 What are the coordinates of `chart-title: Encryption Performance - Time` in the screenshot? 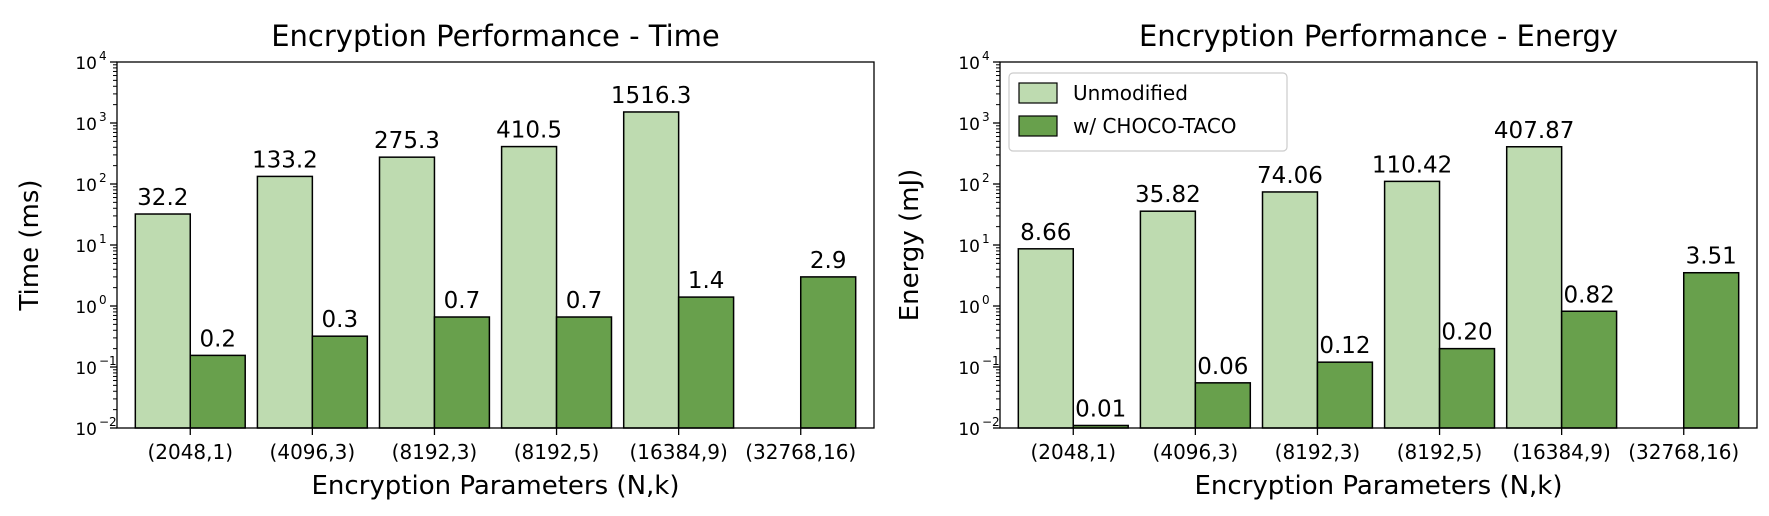 It's located at (495, 36).